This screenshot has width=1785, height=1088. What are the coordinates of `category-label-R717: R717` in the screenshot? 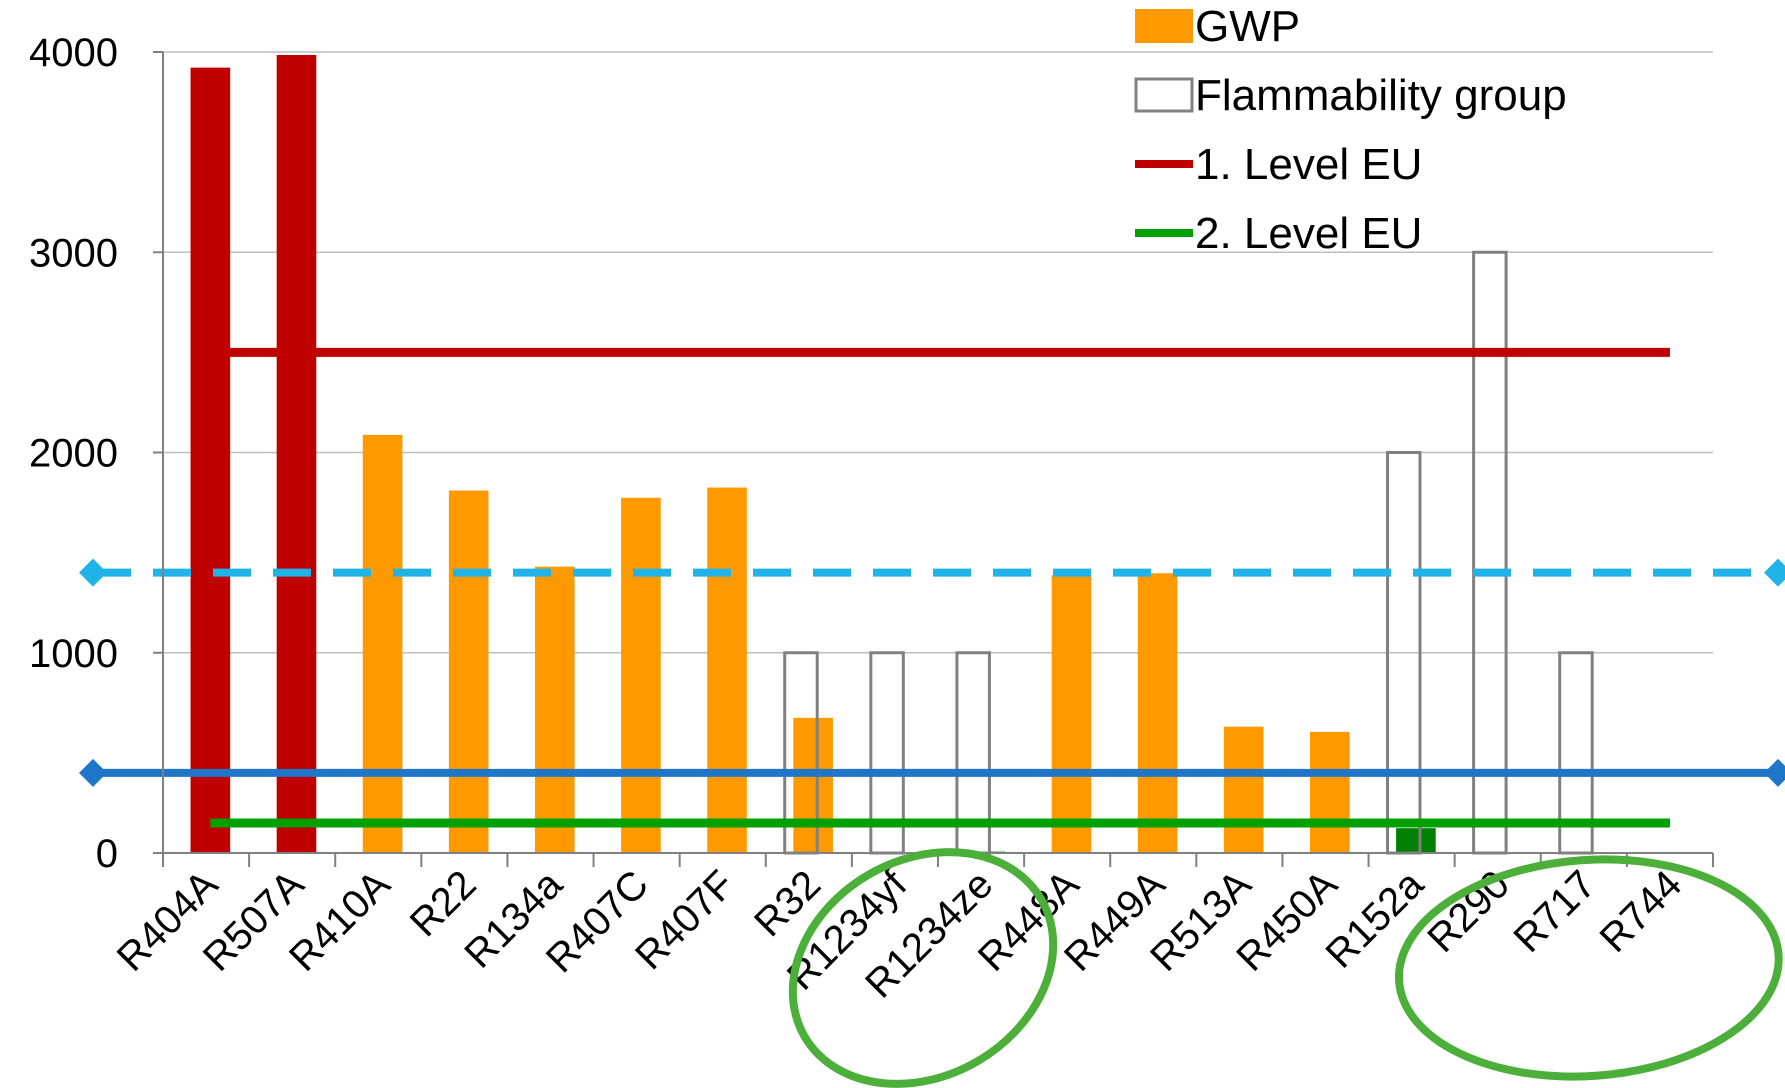 It's located at (1554, 911).